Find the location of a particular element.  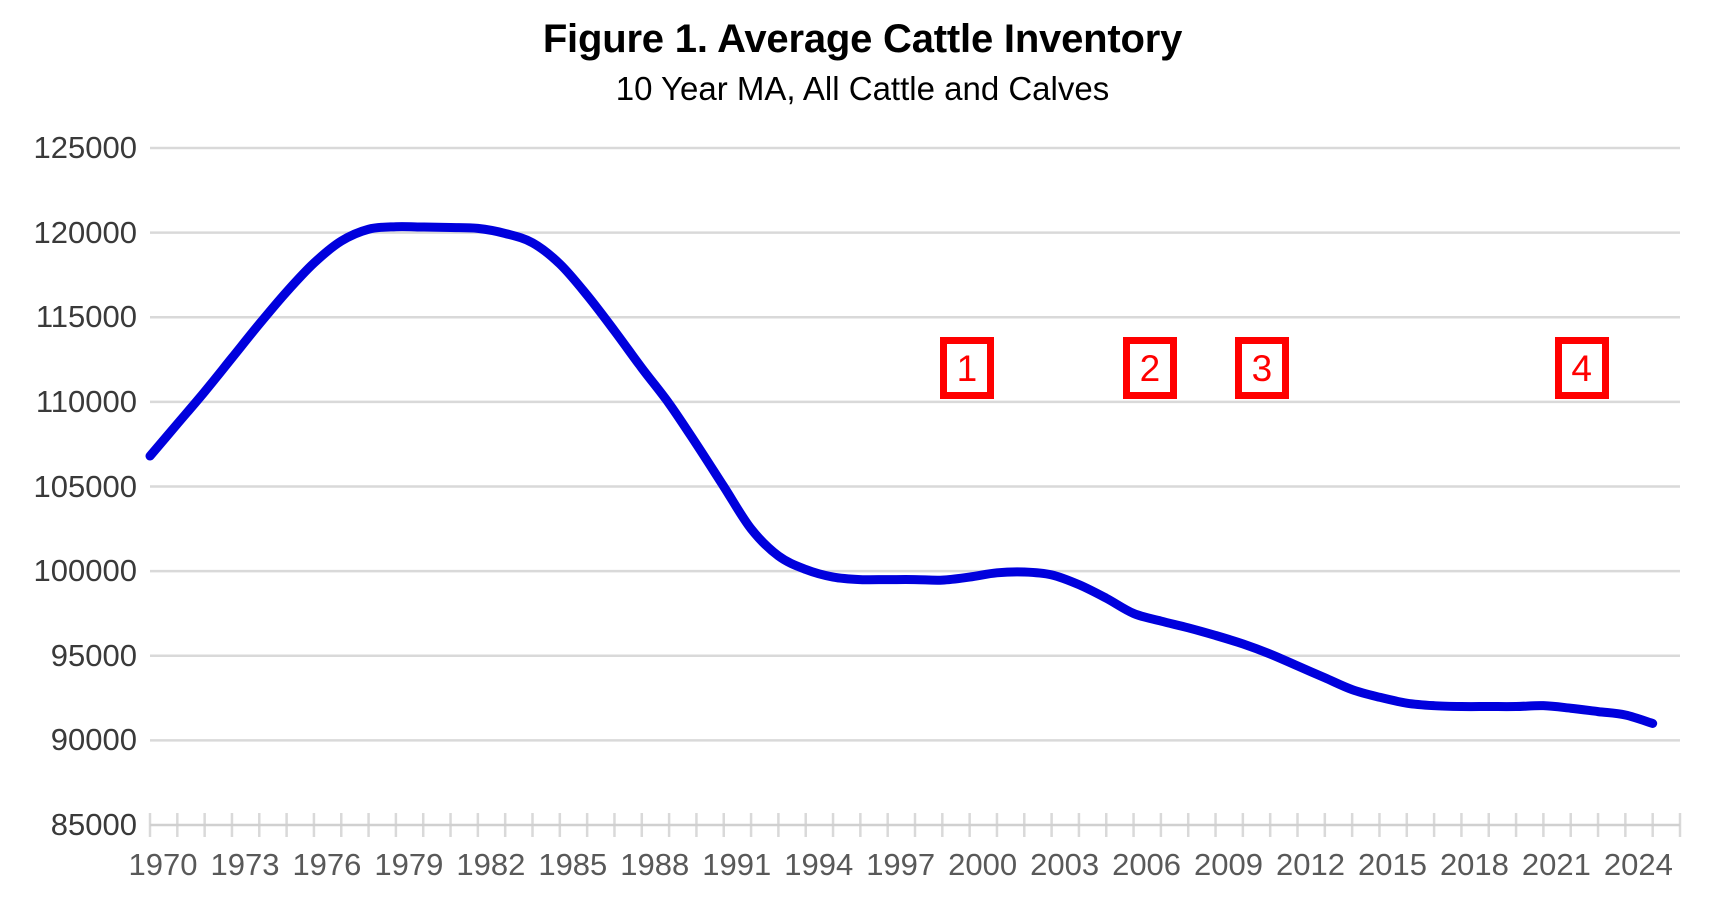

x-tick-label: 1988 is located at coordinates (655, 864).